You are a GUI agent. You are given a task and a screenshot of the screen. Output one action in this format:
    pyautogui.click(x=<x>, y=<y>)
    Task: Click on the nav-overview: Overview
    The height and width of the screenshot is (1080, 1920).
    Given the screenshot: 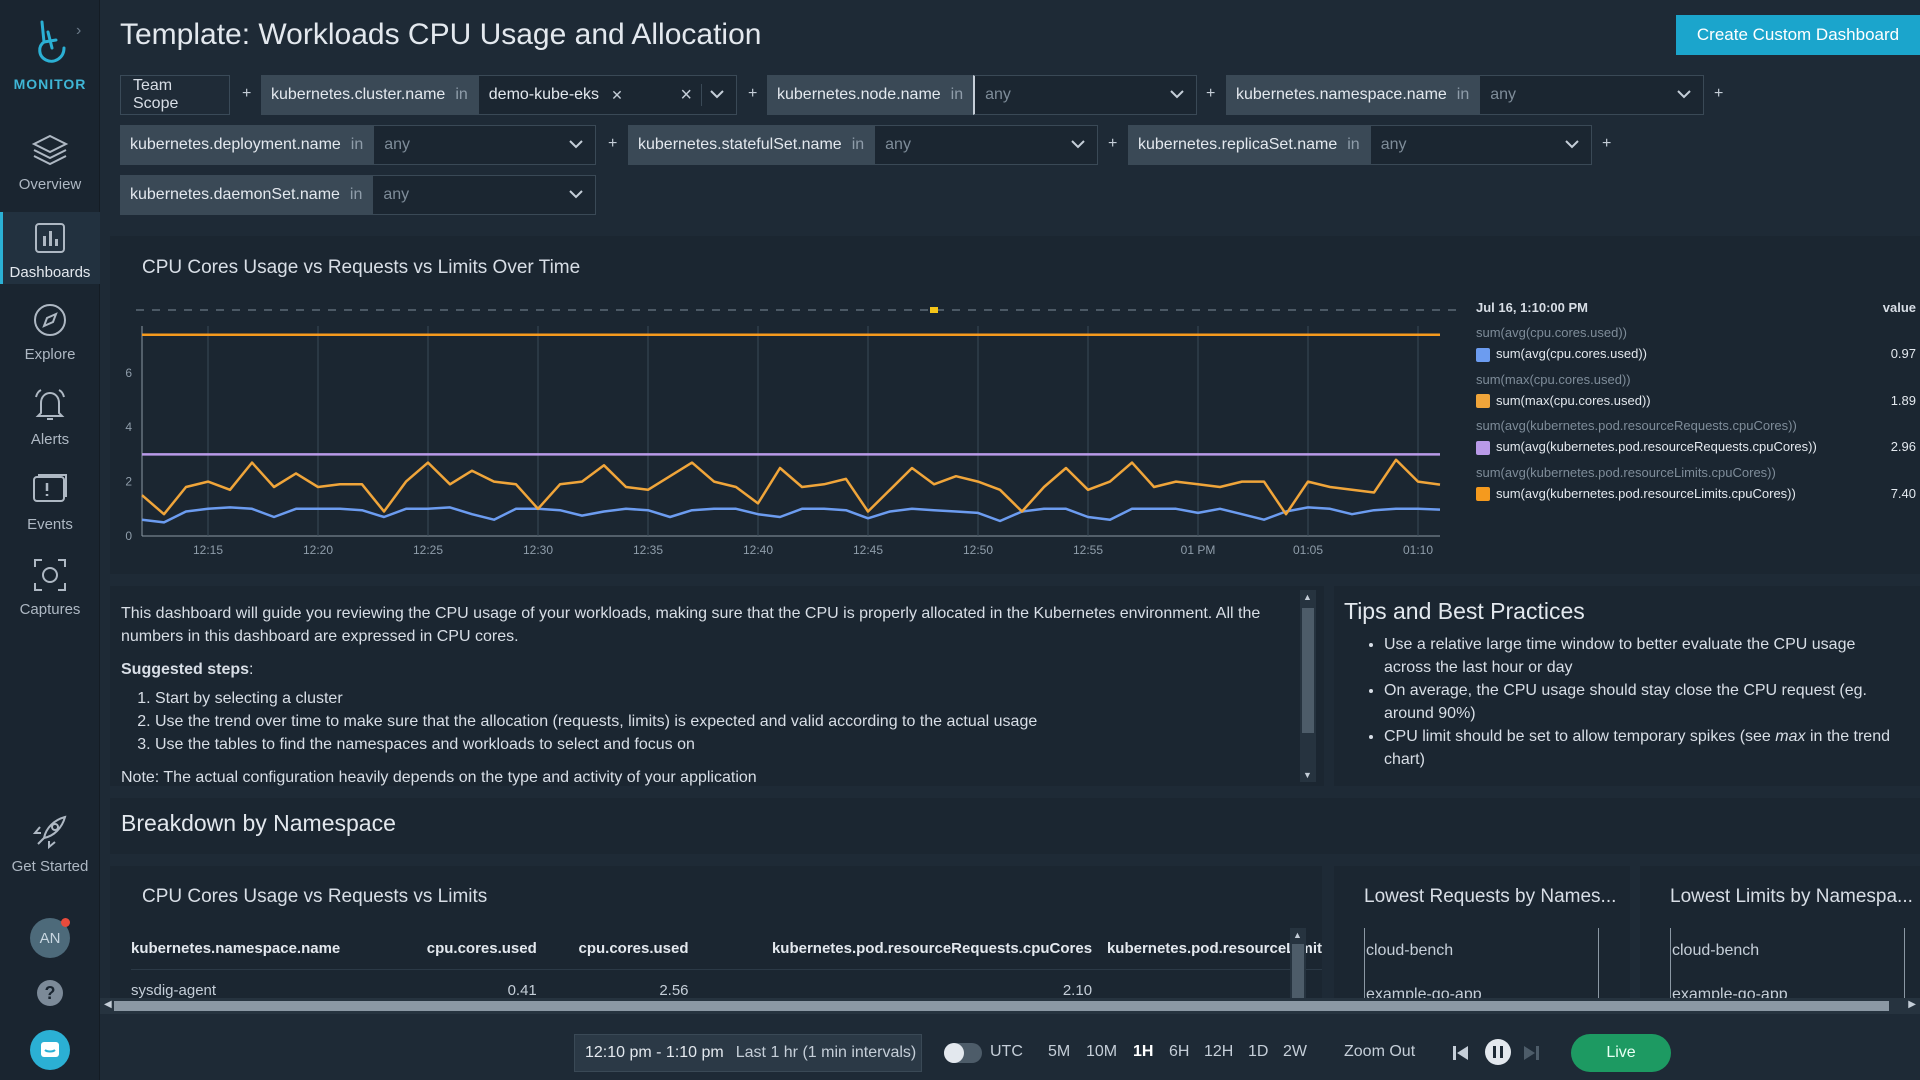 What is the action you would take?
    pyautogui.click(x=50, y=165)
    